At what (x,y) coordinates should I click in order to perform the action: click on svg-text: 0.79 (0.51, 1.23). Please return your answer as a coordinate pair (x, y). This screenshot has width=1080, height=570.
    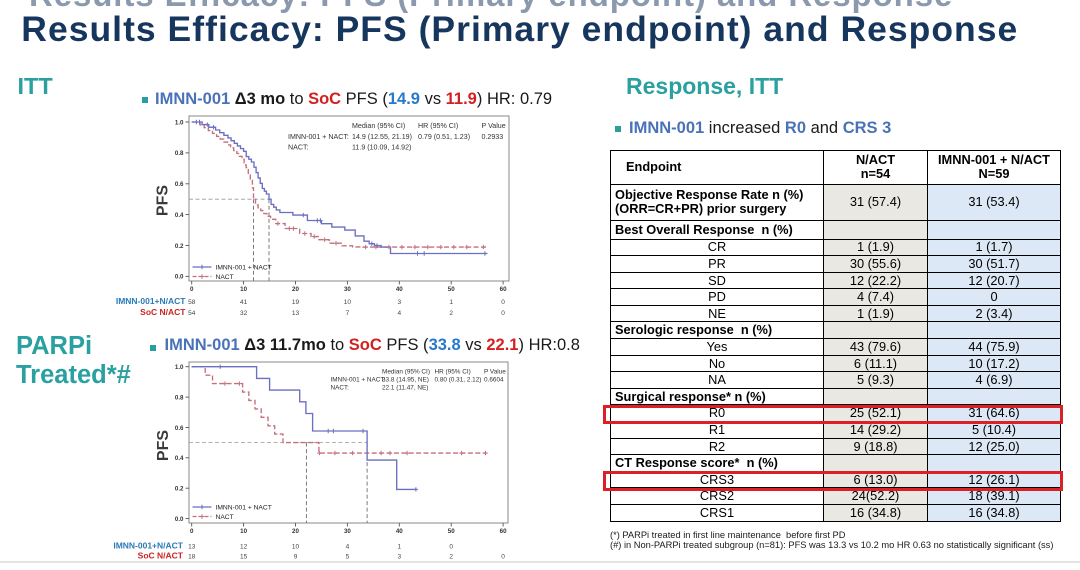
    Looking at the image, I should click on (444, 137).